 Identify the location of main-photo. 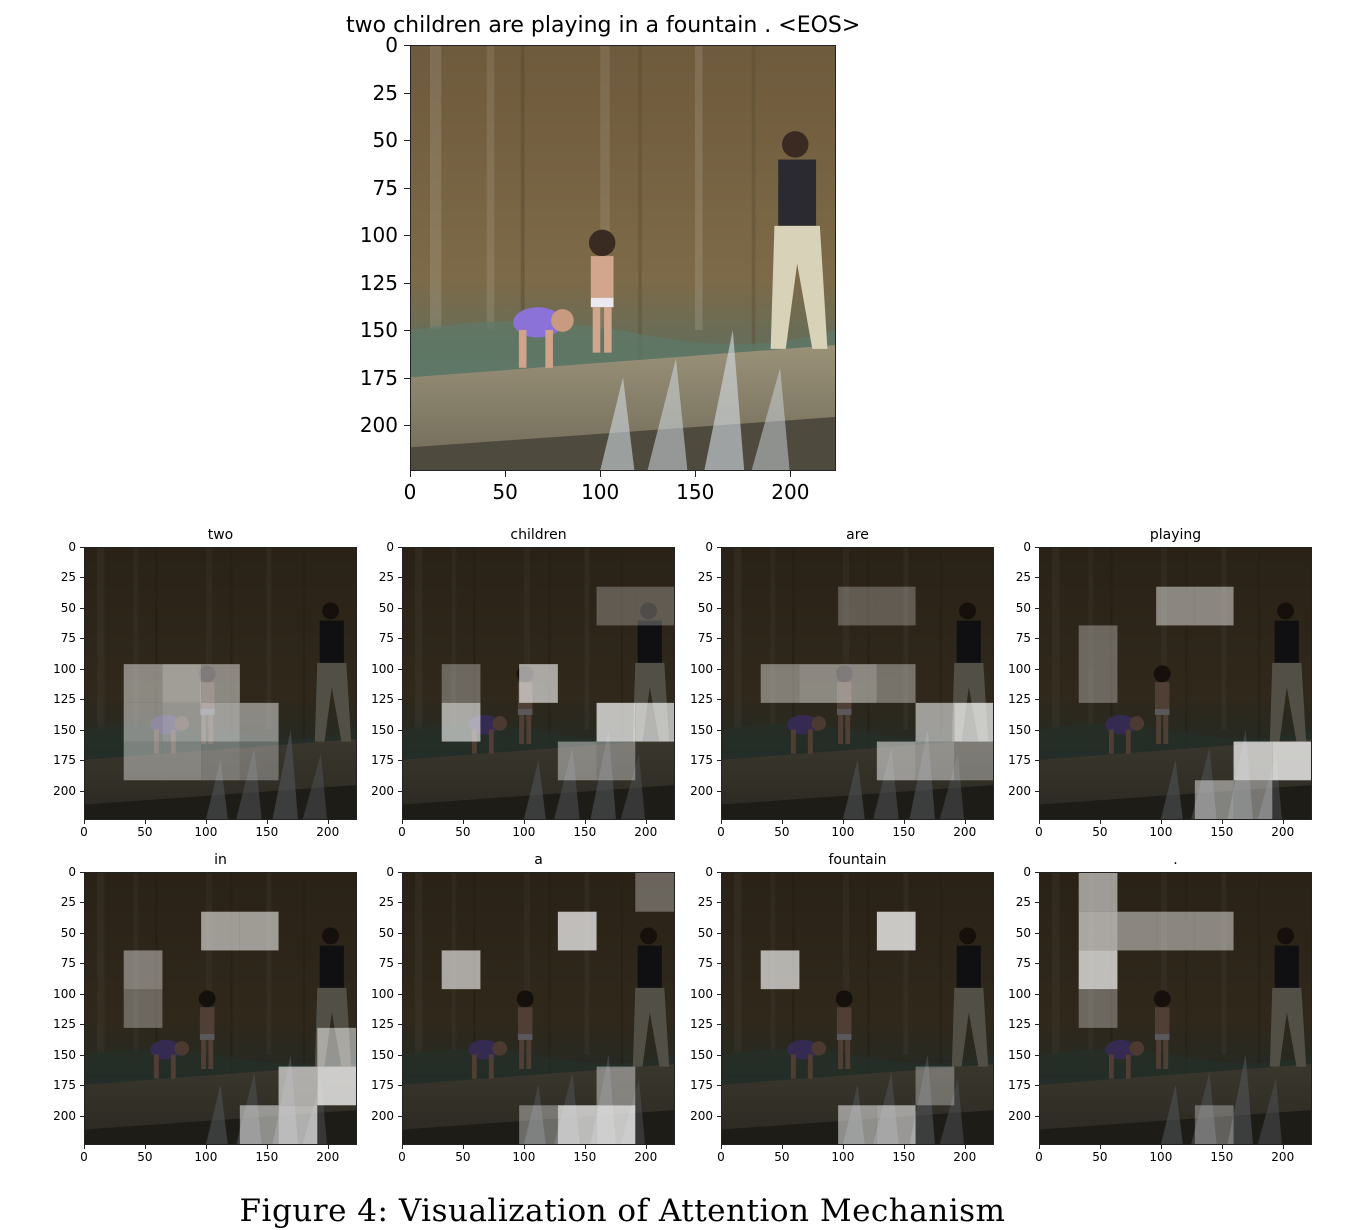
(623, 258).